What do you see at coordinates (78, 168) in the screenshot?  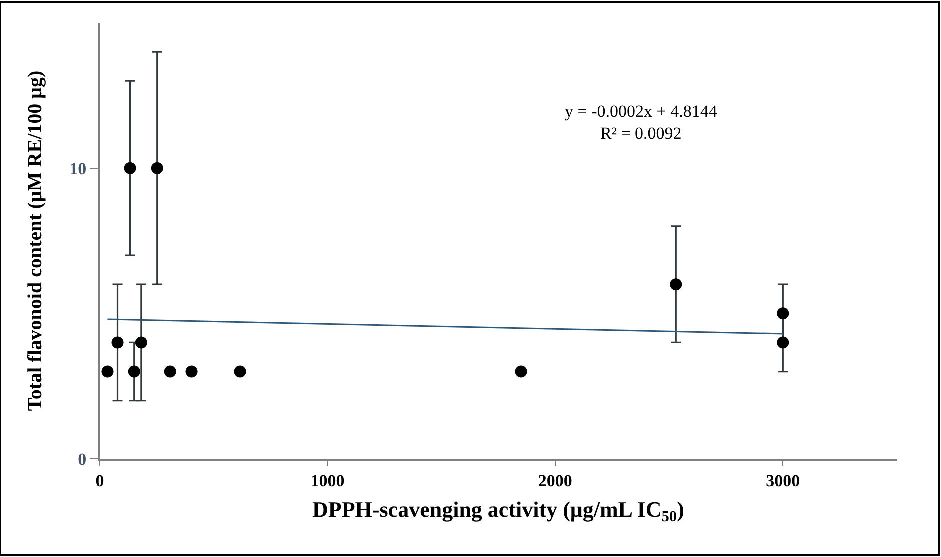 I see `y-tick-label: 10` at bounding box center [78, 168].